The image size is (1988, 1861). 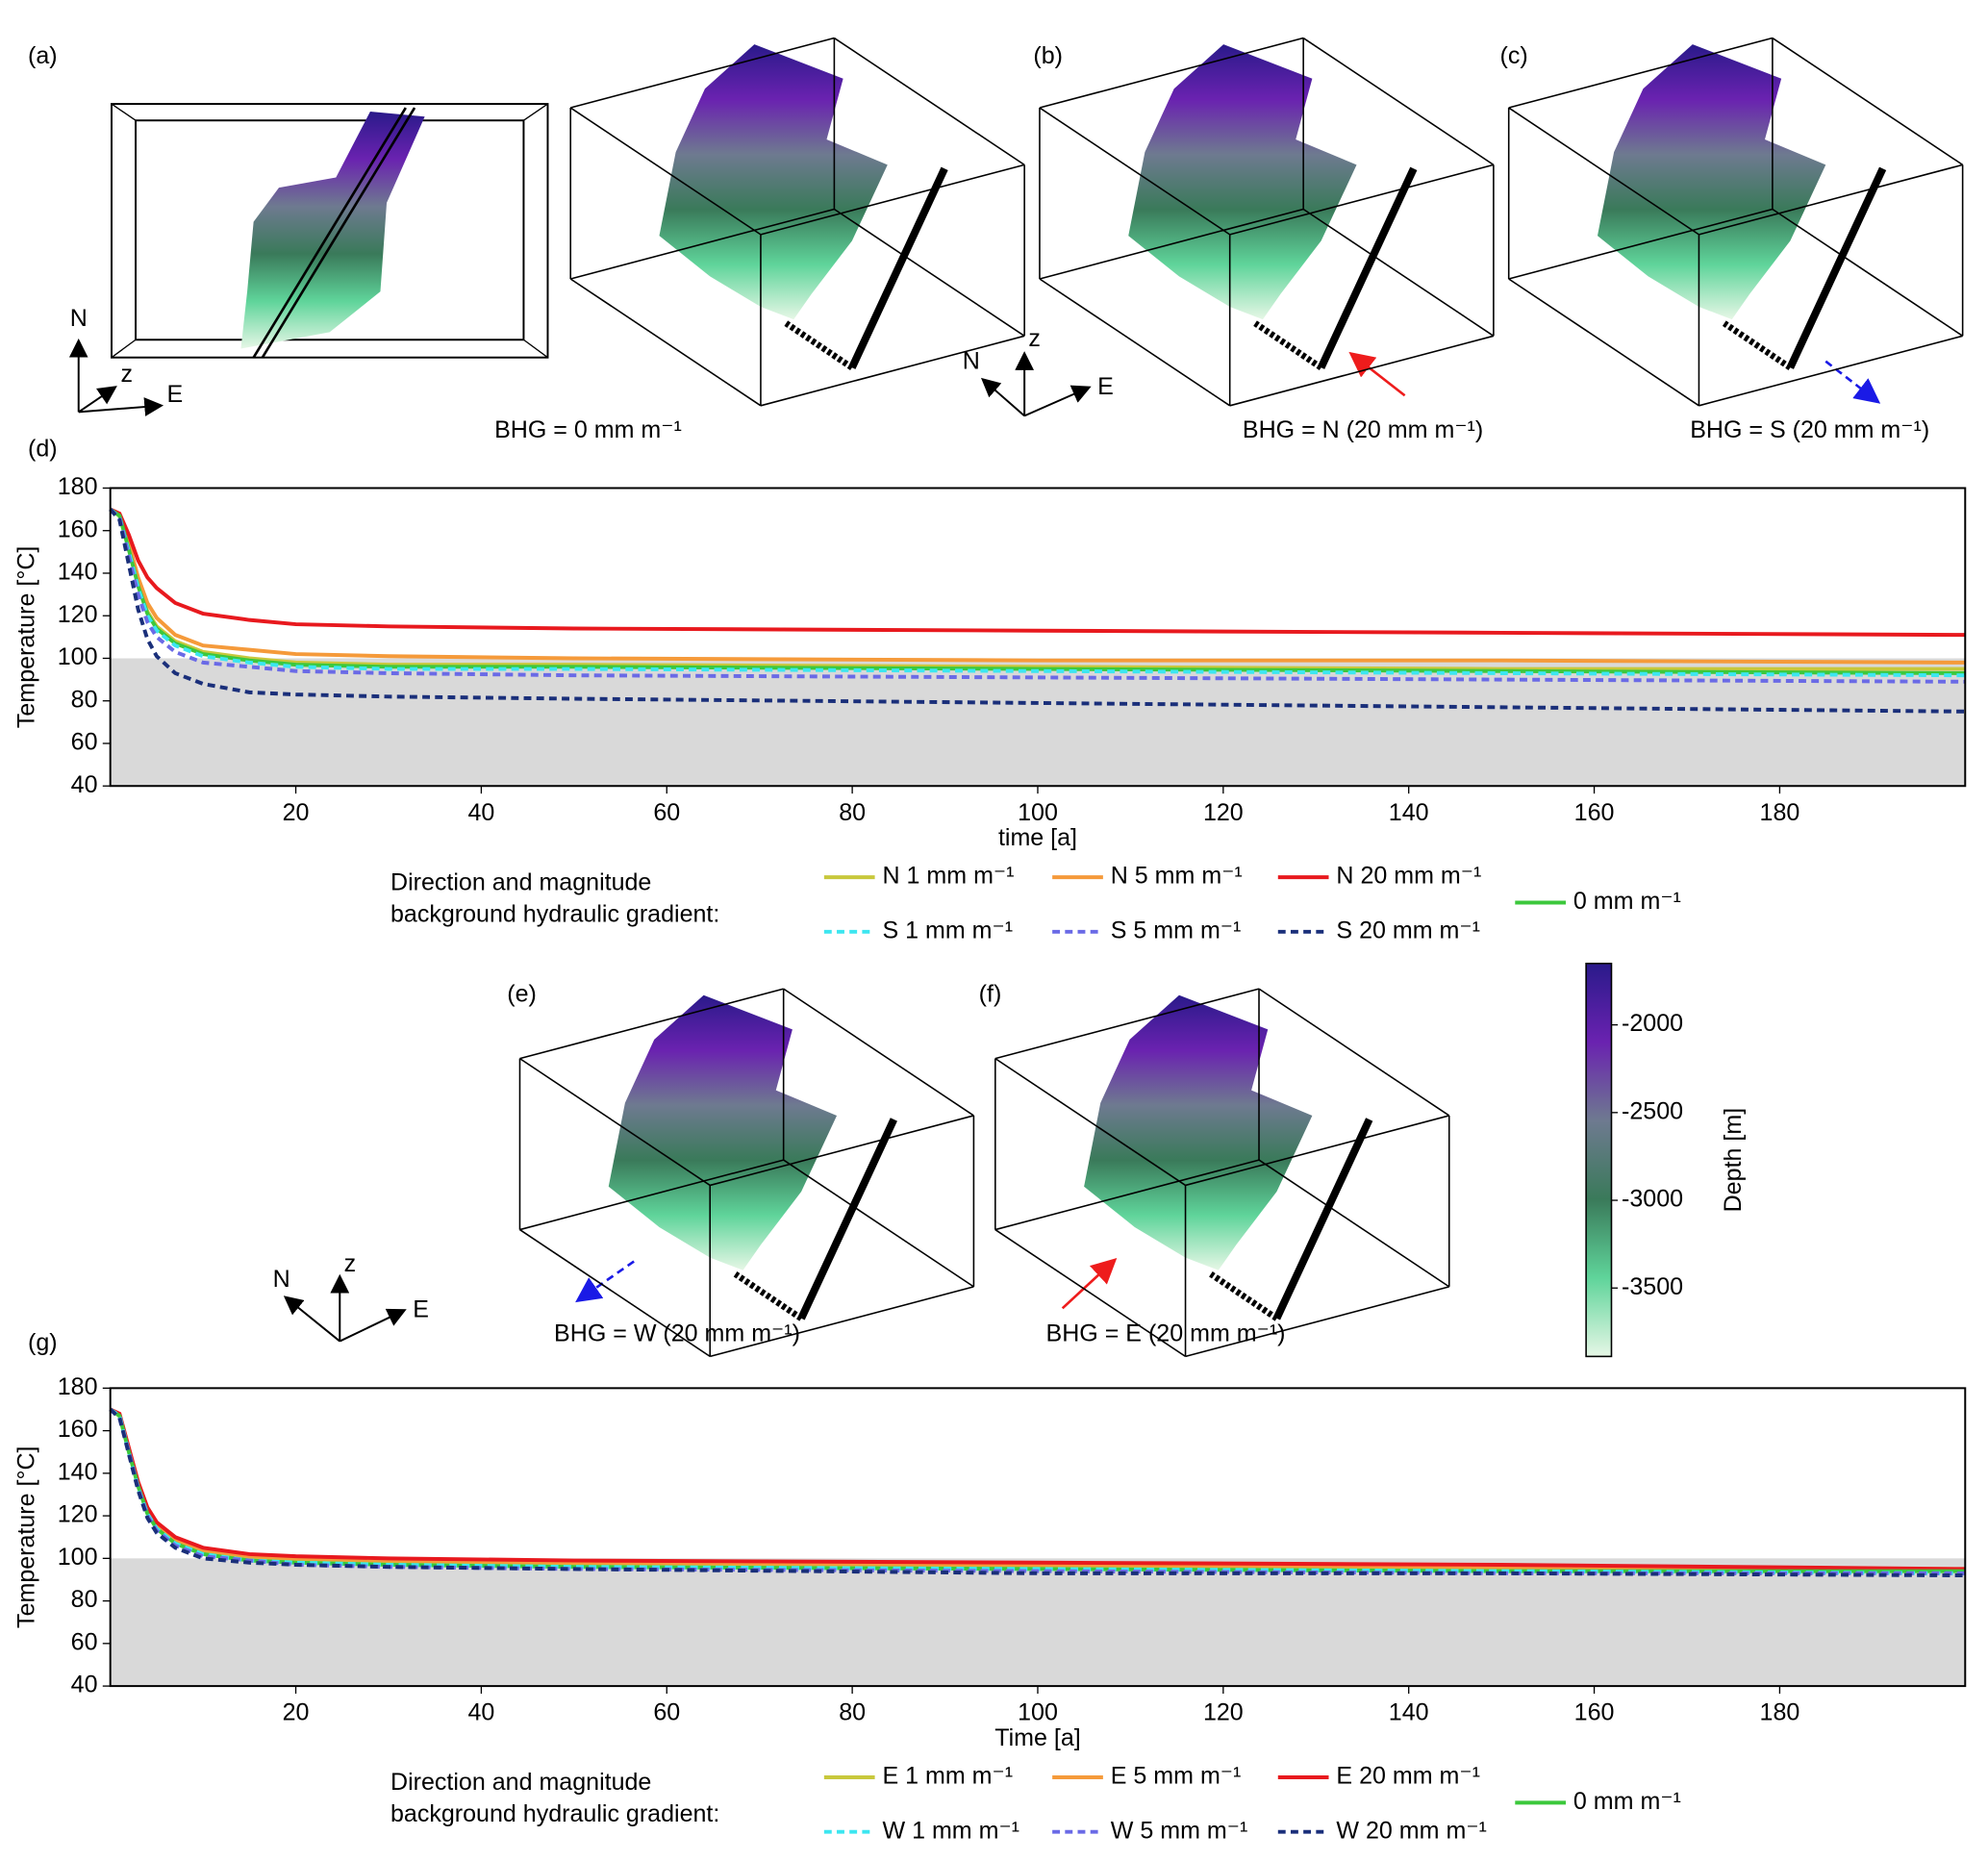 I want to click on y-tick-label: 60, so click(x=84, y=743).